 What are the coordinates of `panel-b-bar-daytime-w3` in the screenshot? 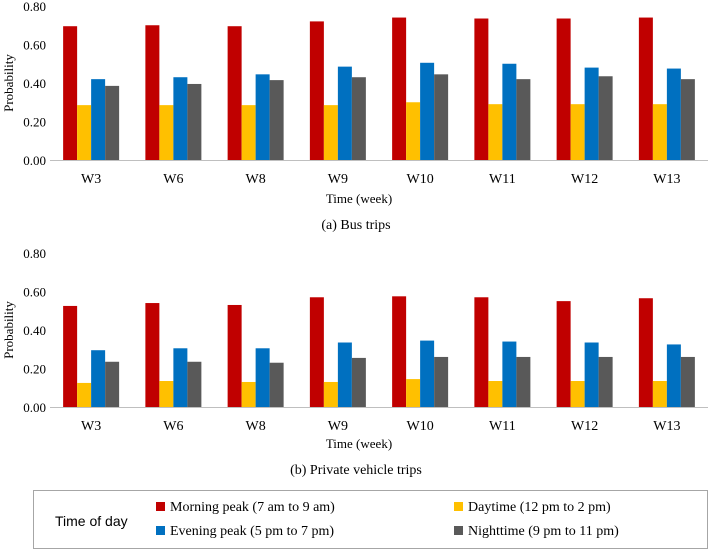 It's located at (84, 394).